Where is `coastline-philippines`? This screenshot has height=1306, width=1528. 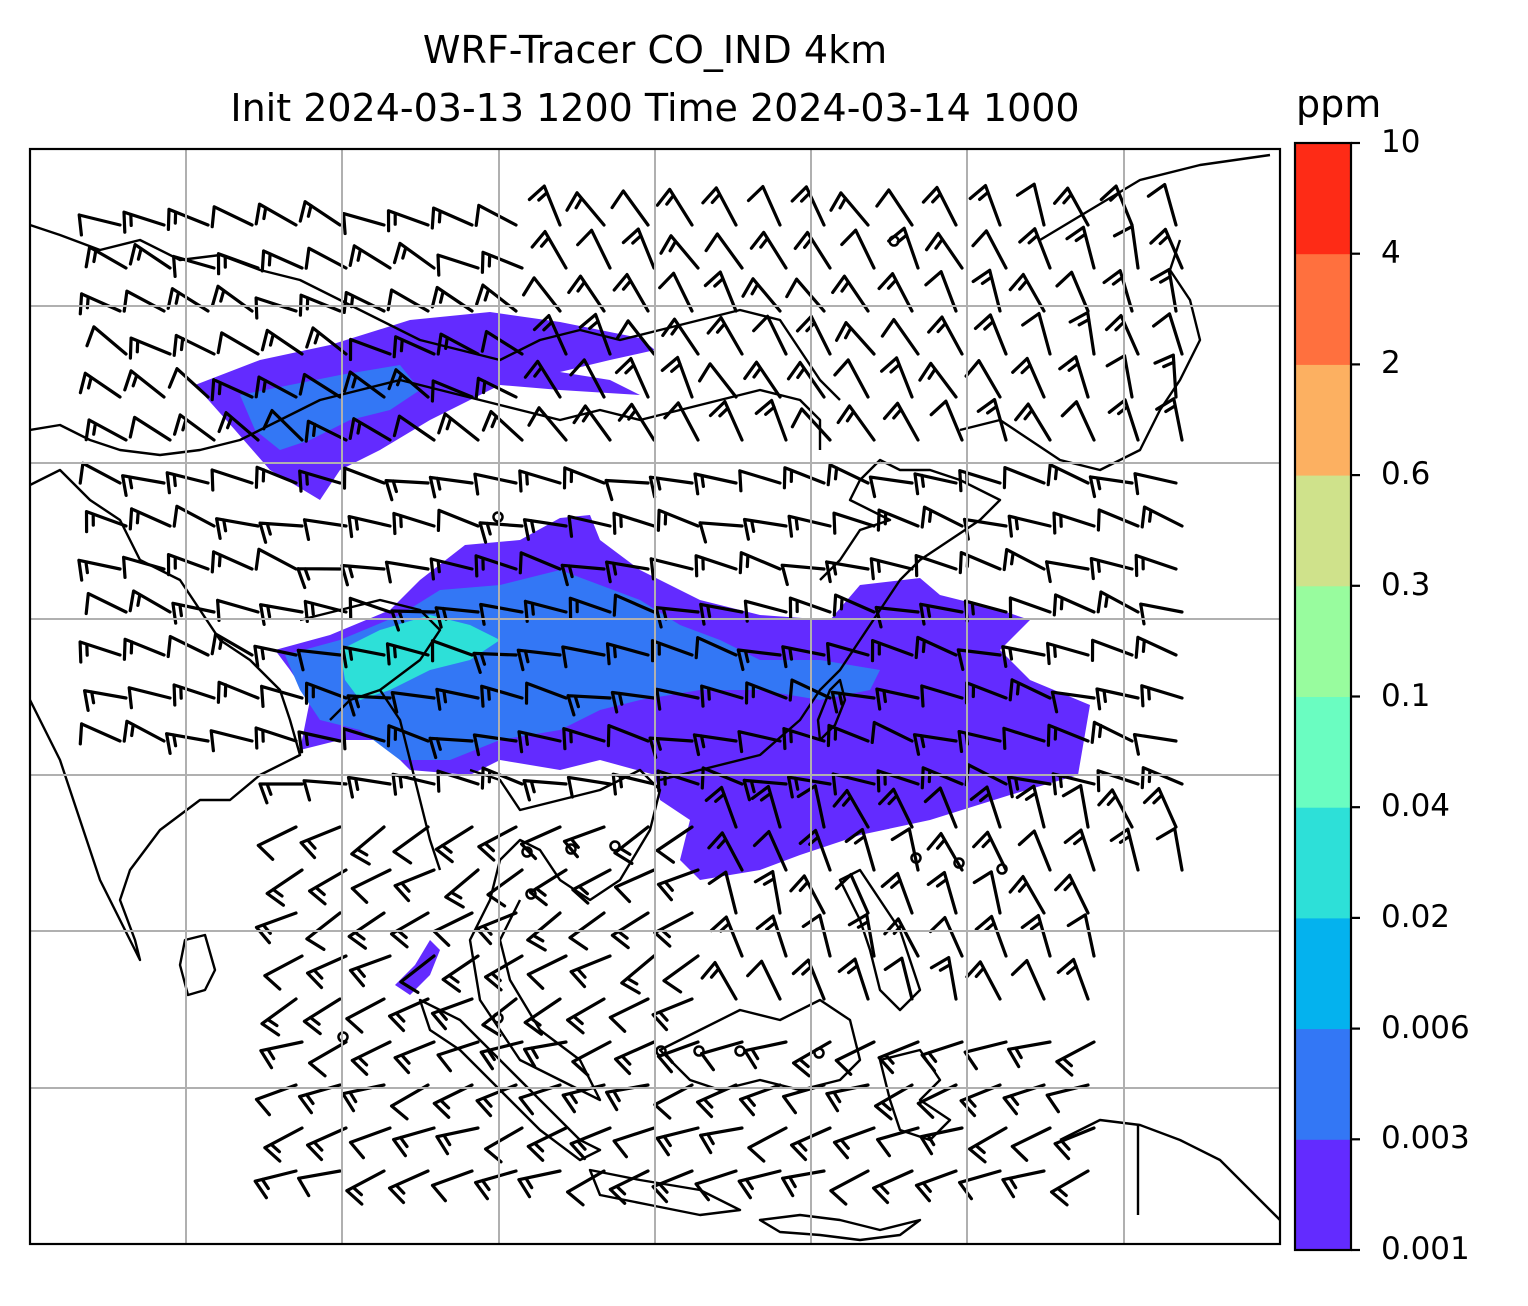 coastline-philippines is located at coordinates (880, 940).